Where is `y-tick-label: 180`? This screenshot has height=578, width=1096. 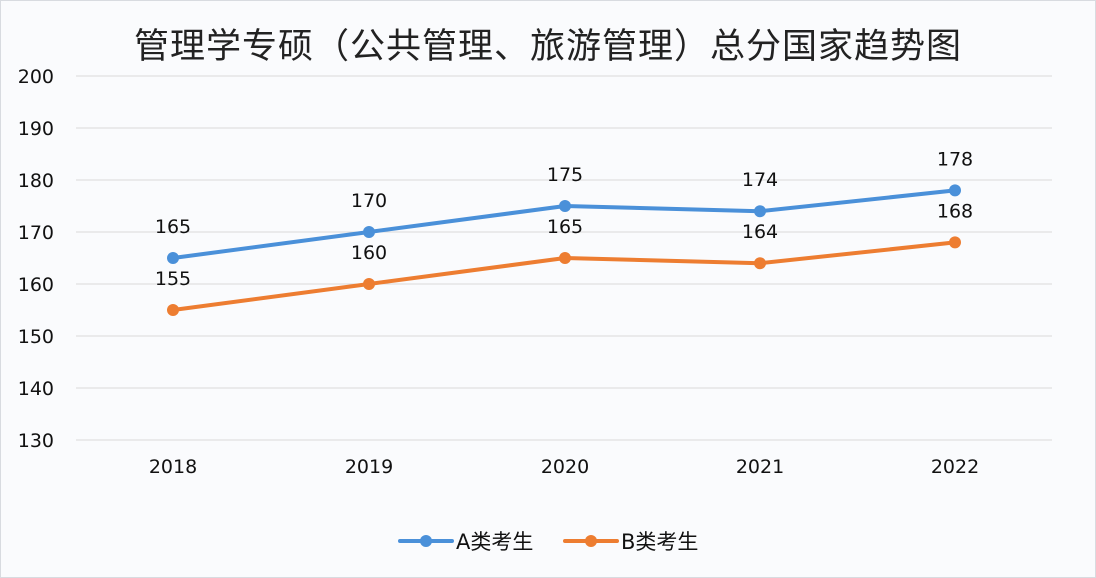
y-tick-label: 180 is located at coordinates (36, 181).